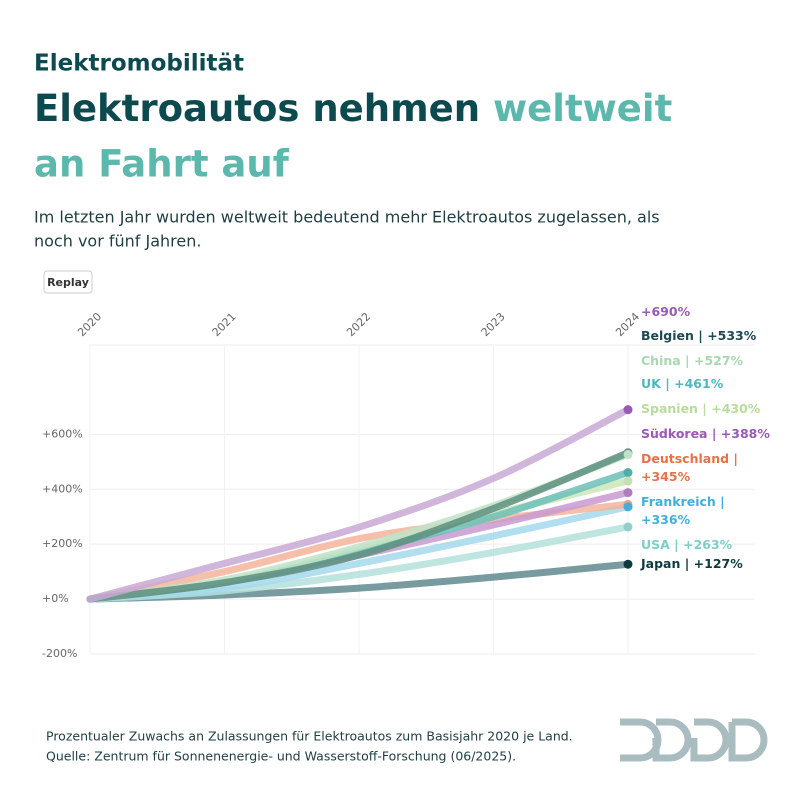 This screenshot has width=800, height=800. I want to click on value-label: +430%, so click(736, 408).